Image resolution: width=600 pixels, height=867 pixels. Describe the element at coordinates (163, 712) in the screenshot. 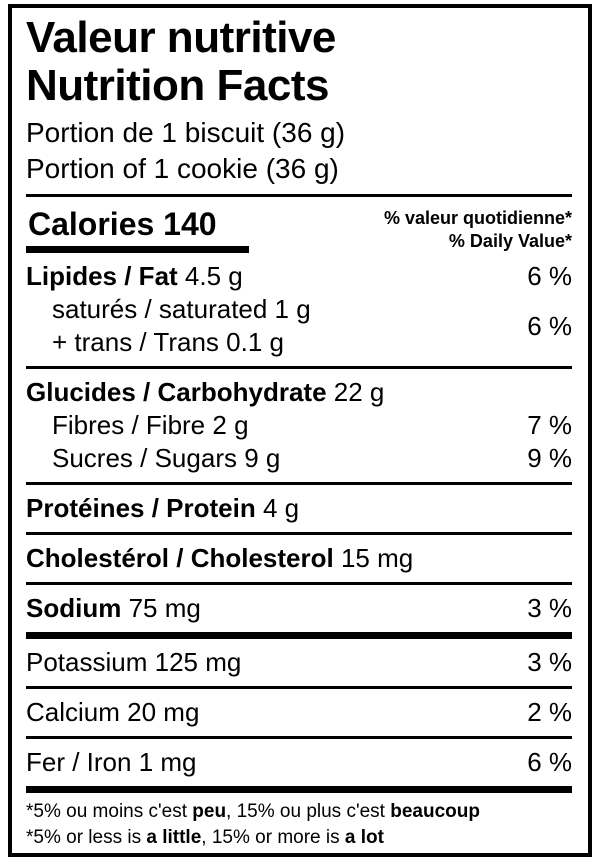

I see `nutrient-value: 20 mg` at that location.